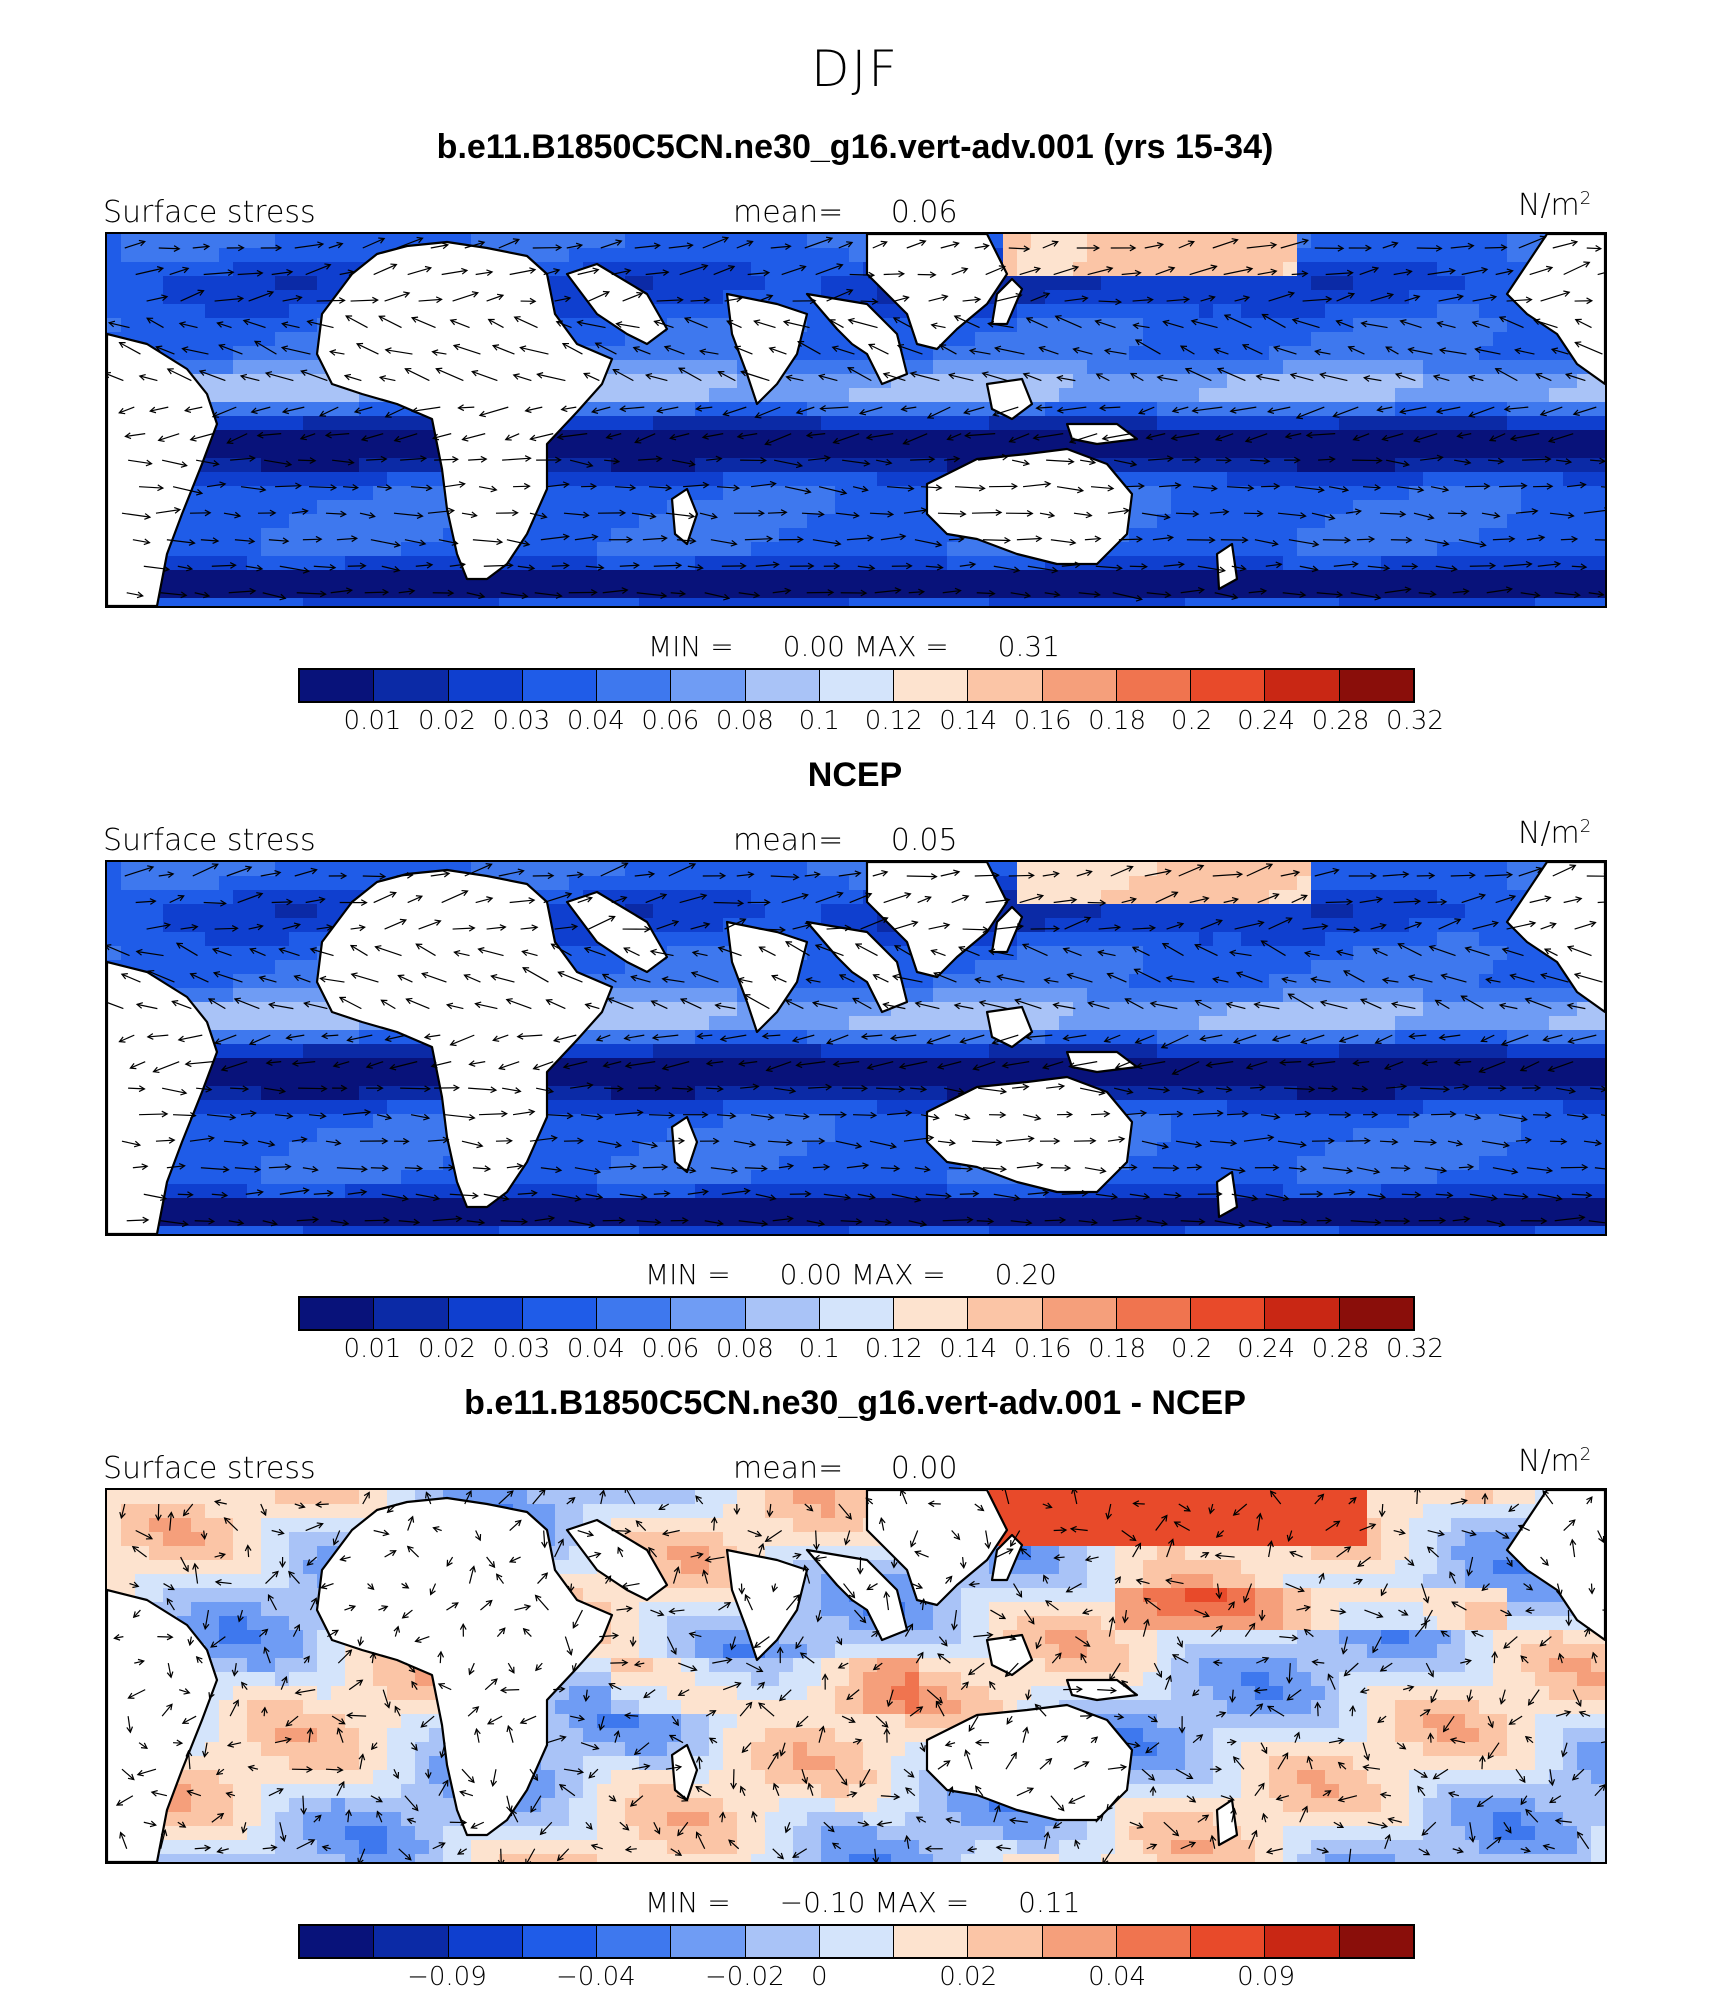 This screenshot has height=2011, width=1710. I want to click on colorbar-tick-label: 0.01, so click(372, 1349).